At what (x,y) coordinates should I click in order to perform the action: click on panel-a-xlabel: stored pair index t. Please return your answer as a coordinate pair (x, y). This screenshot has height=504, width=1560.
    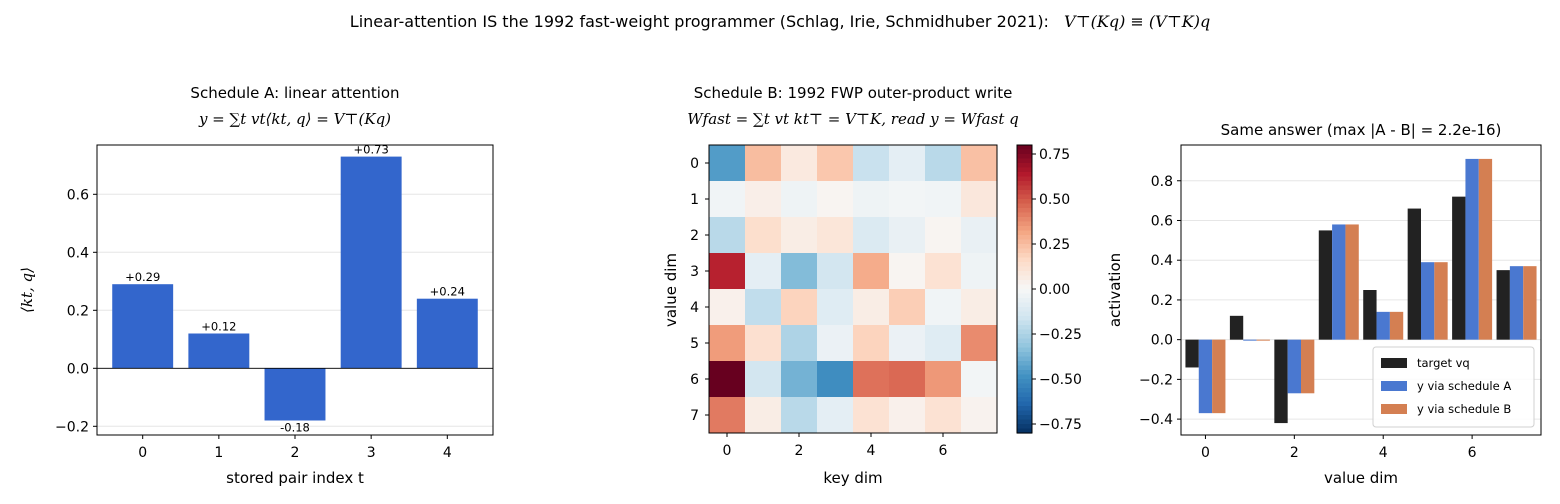
    Looking at the image, I should click on (295, 478).